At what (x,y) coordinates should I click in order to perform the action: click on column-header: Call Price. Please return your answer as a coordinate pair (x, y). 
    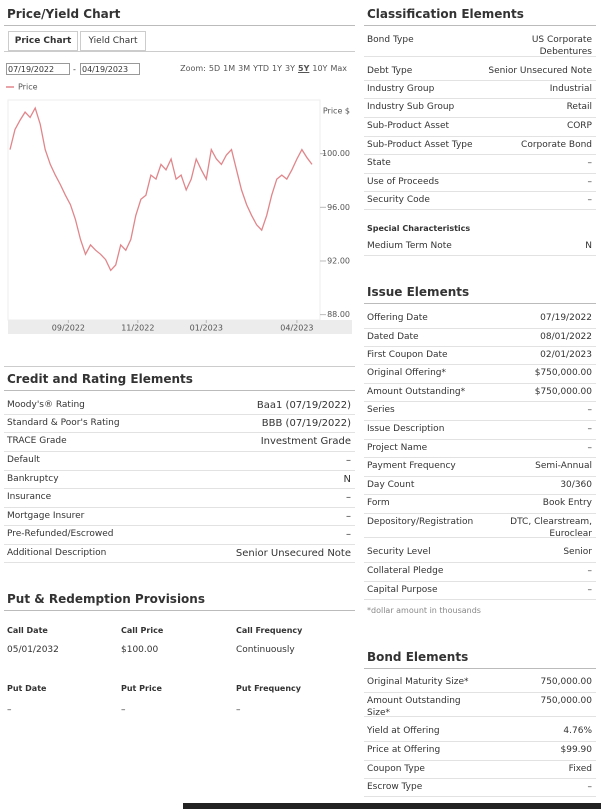
    Looking at the image, I should click on (142, 630).